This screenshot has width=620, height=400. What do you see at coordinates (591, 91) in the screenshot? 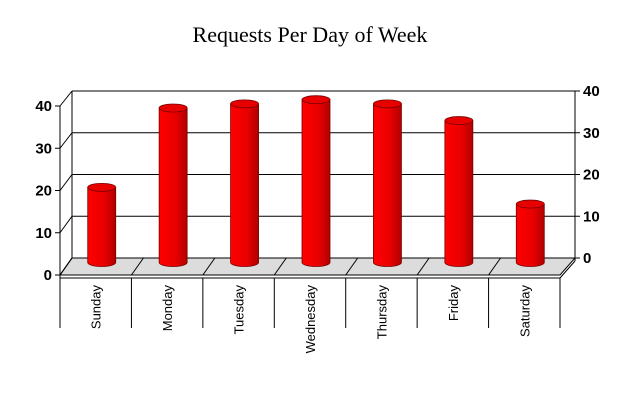
I see `right-tick-label: 40` at bounding box center [591, 91].